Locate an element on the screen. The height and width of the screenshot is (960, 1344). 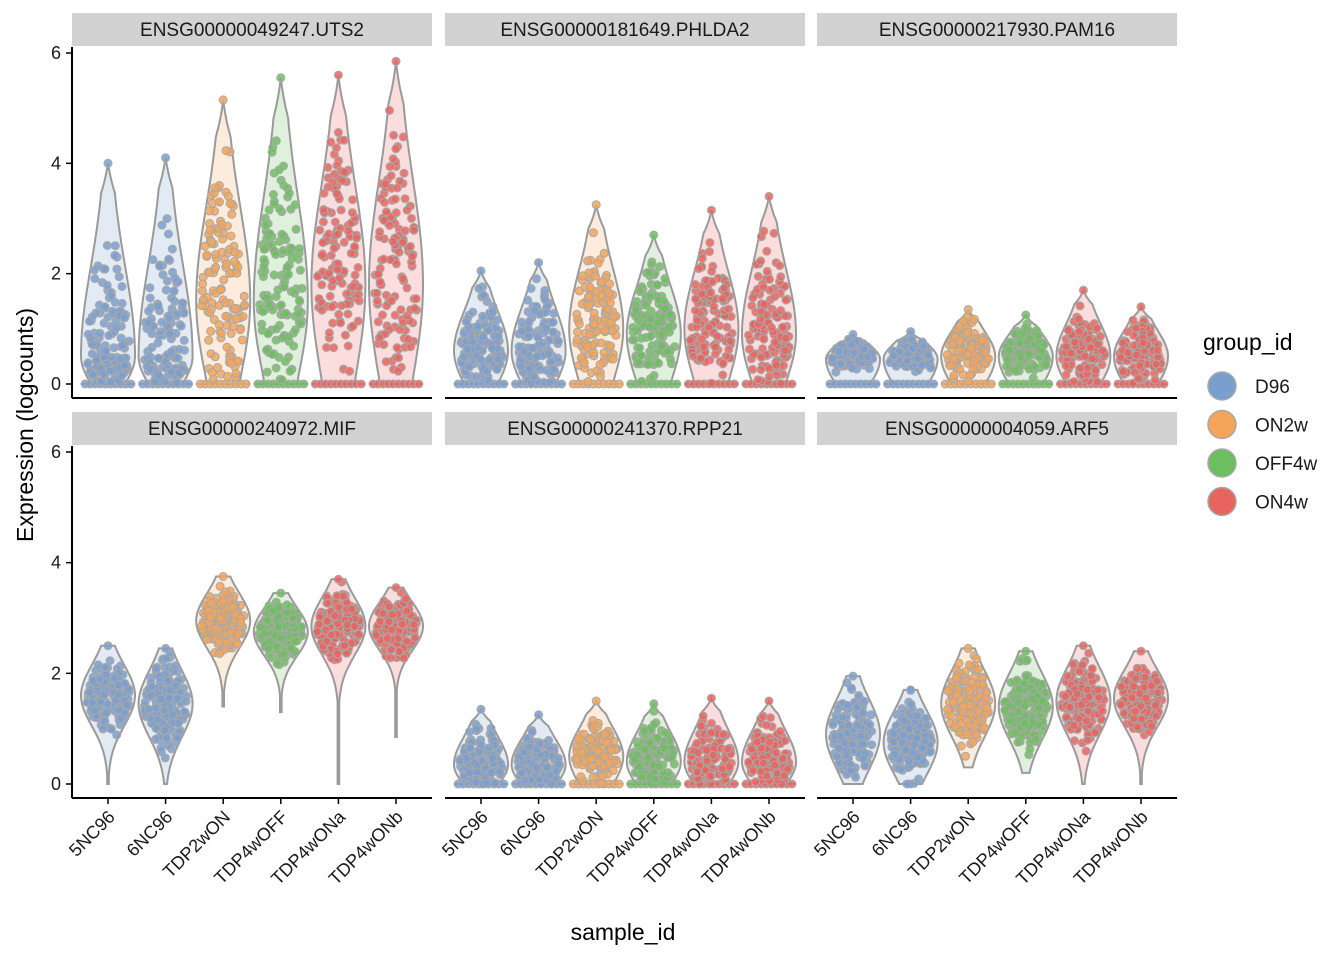
points-5NC96 is located at coordinates (852, 726).